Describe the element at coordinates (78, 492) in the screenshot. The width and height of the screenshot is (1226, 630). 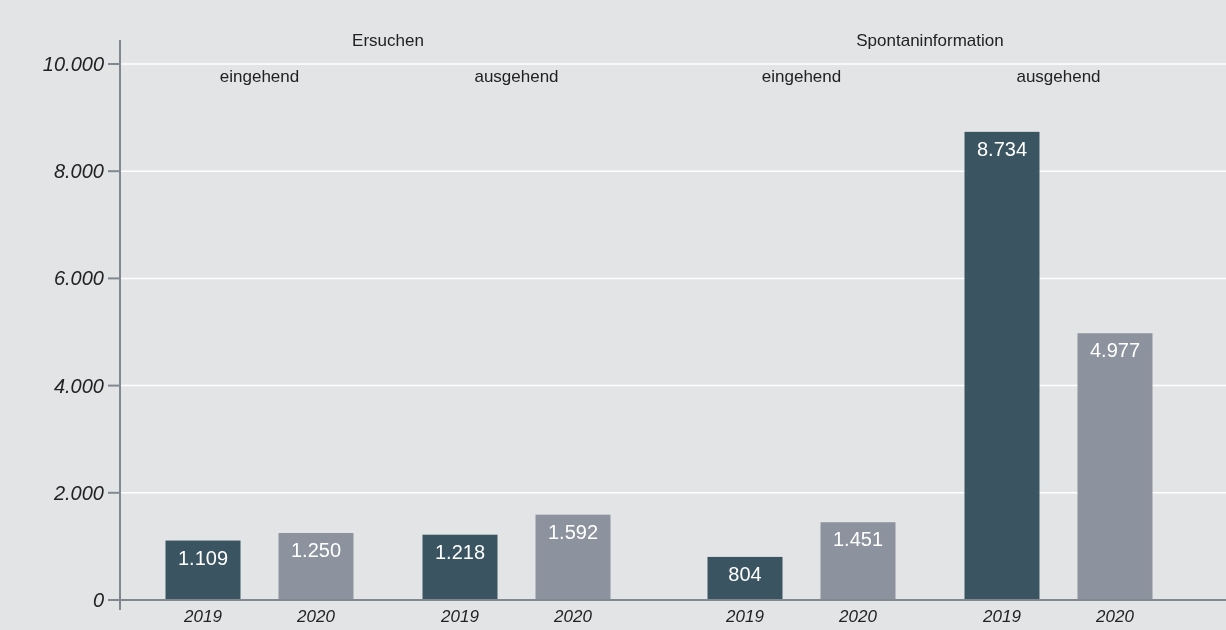
I see `y-tick-label: 2.000` at that location.